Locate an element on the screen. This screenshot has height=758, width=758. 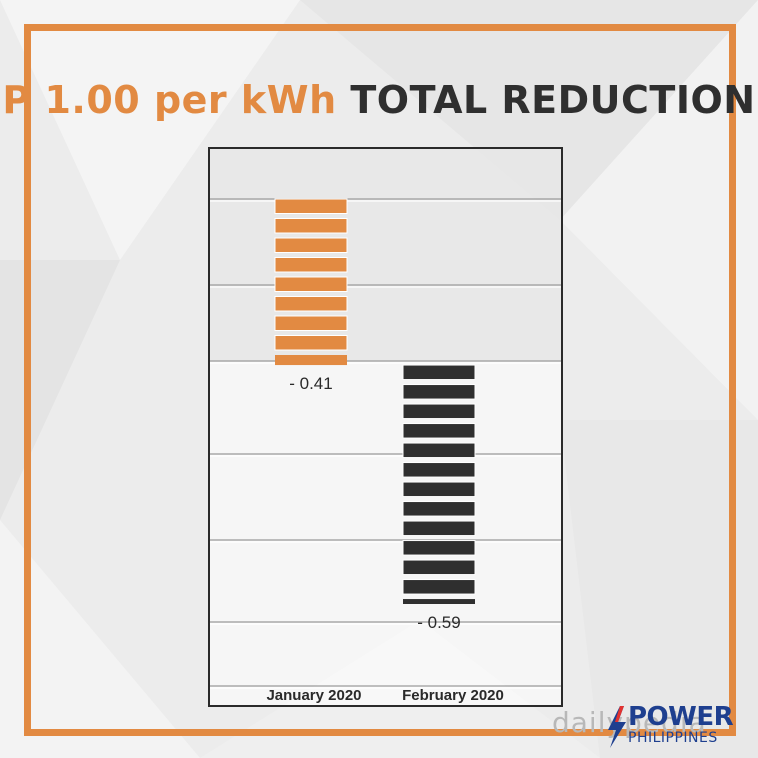
data-label-0: - 0.41 is located at coordinates (310, 383).